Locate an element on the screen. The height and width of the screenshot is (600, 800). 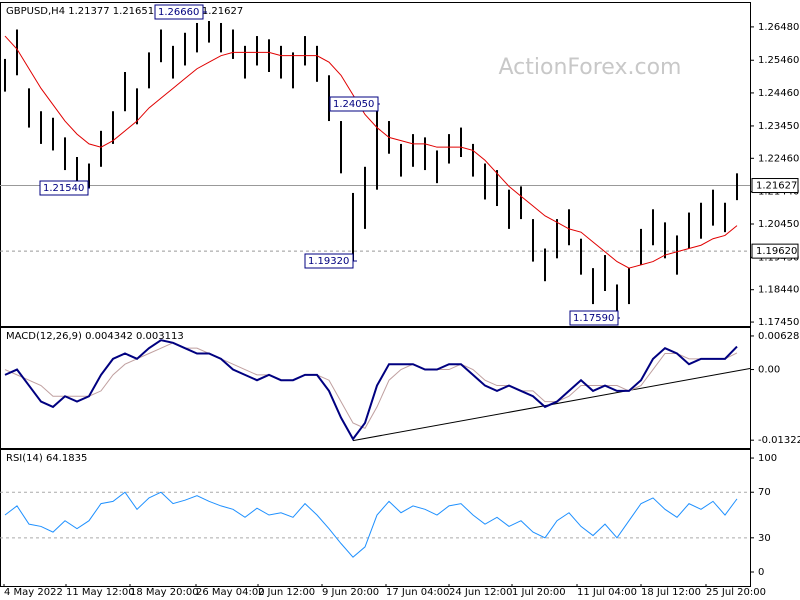
annotation: 1.19320 is located at coordinates (328, 261).